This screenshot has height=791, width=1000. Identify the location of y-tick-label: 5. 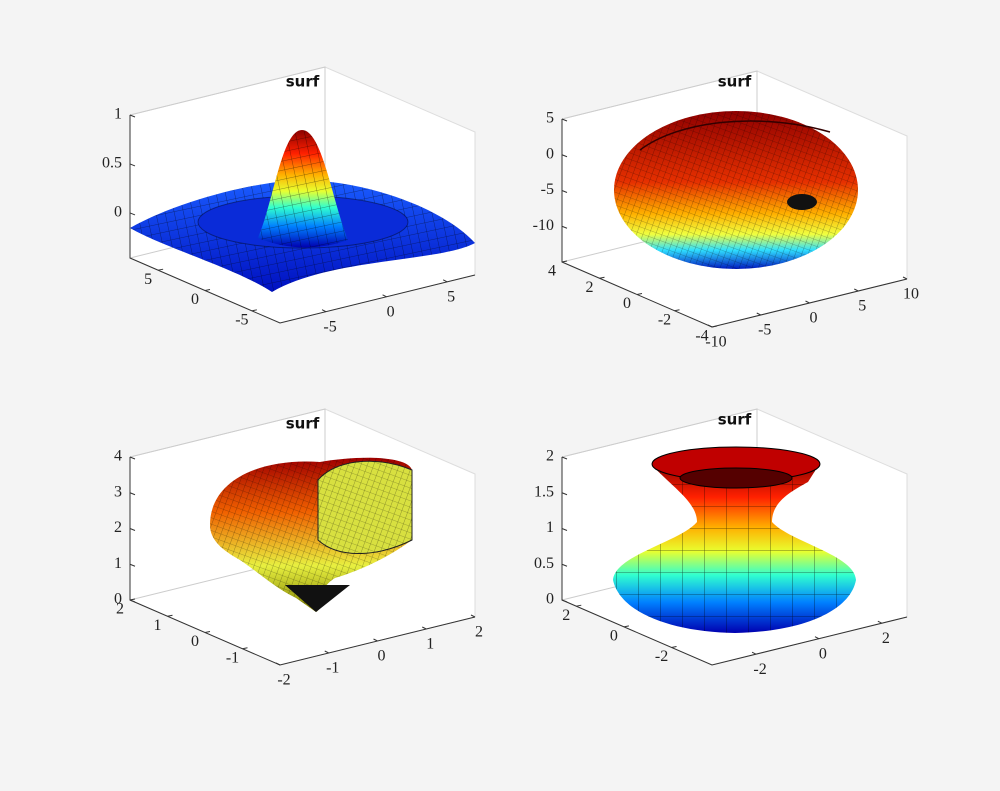
(148, 279).